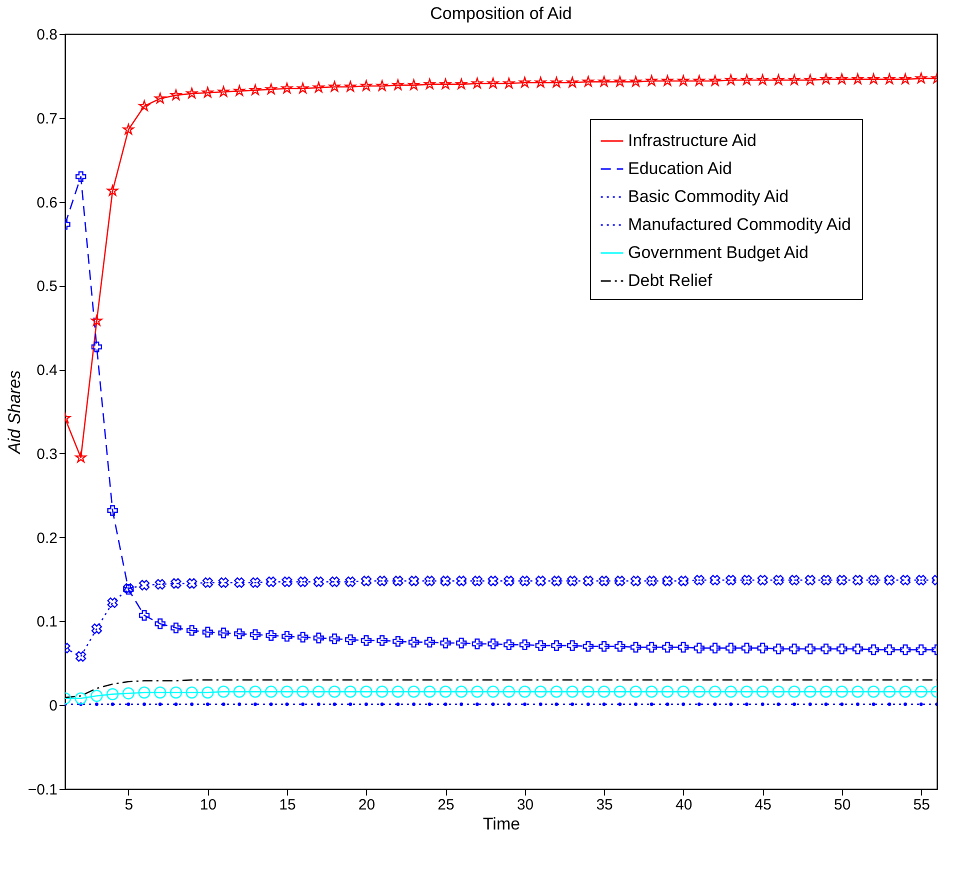 This screenshot has width=980, height=886. What do you see at coordinates (525, 805) in the screenshot?
I see `x-tick-label: 30` at bounding box center [525, 805].